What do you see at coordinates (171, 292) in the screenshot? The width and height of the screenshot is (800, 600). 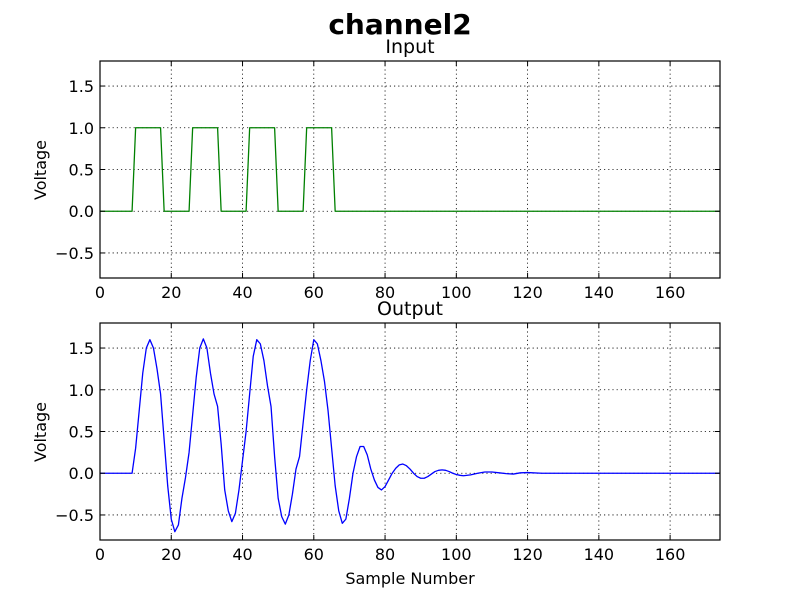 I see `input-x-tick-label: 20` at bounding box center [171, 292].